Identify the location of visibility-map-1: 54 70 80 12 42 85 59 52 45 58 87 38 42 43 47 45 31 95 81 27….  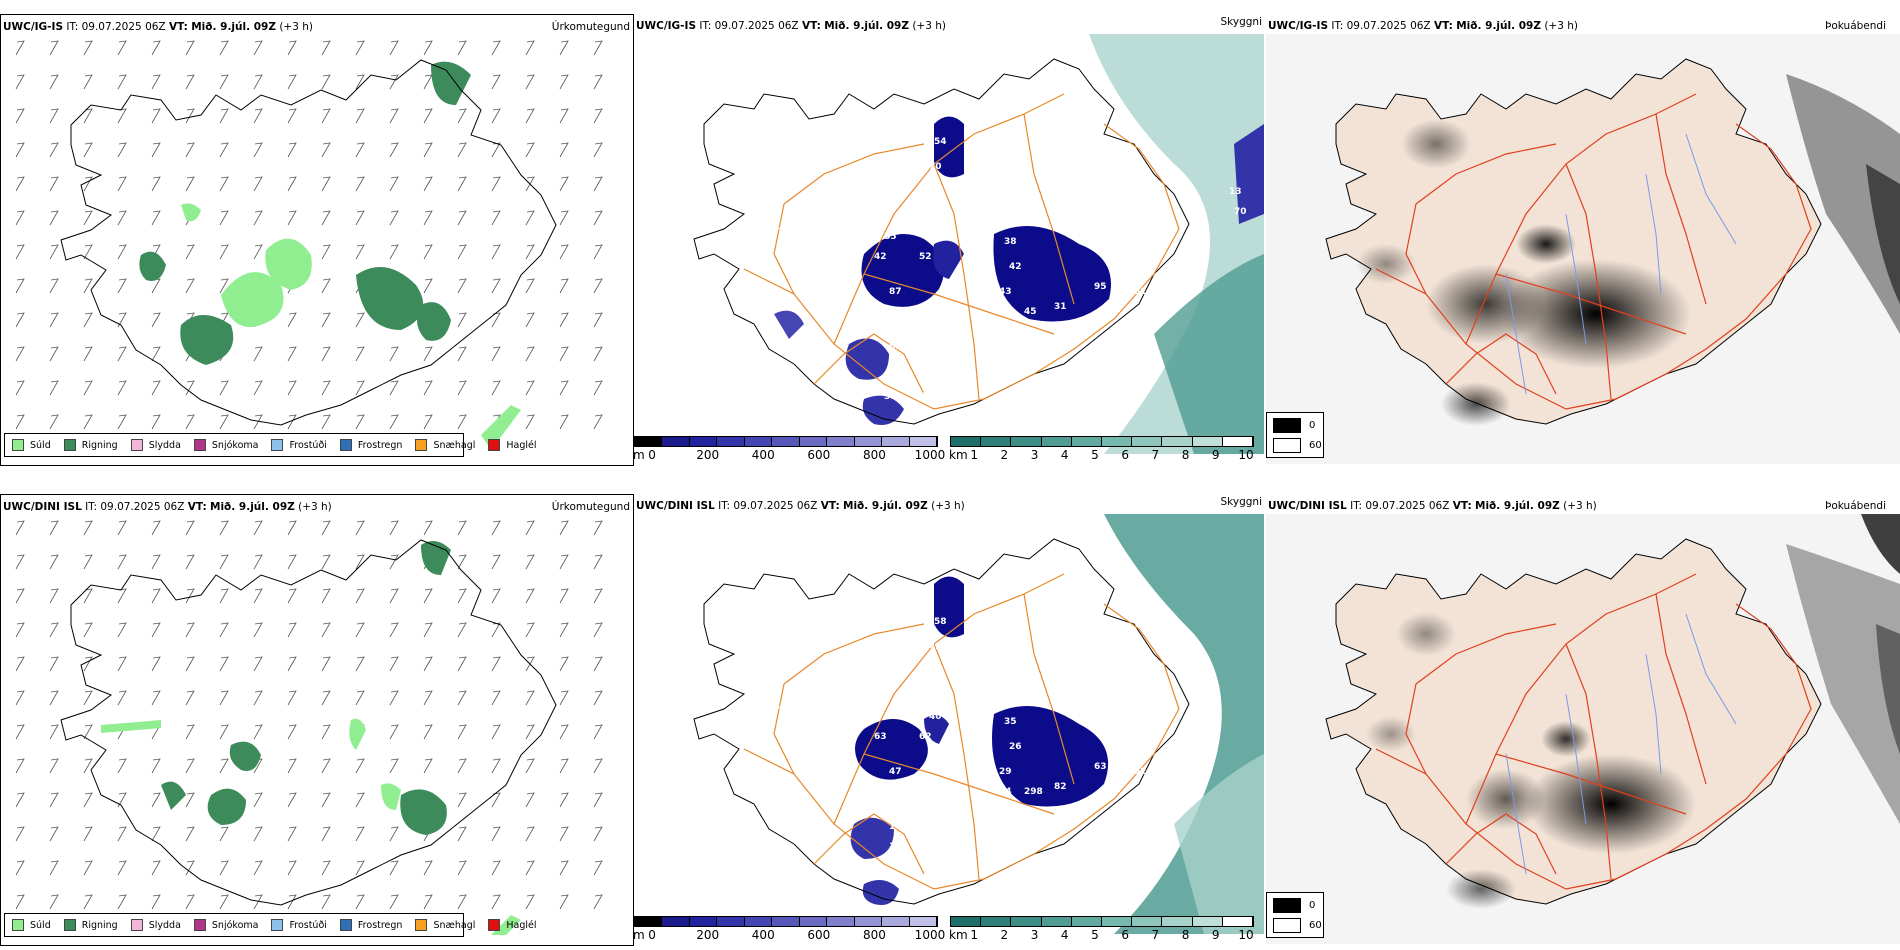
(978, 244).